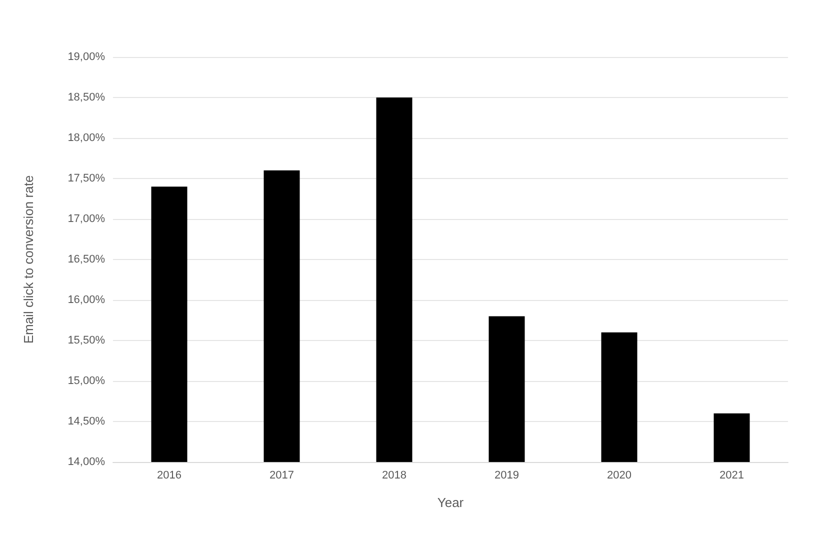 The width and height of the screenshot is (840, 540). What do you see at coordinates (87, 57) in the screenshot?
I see `y-tick-label: 19,00%` at bounding box center [87, 57].